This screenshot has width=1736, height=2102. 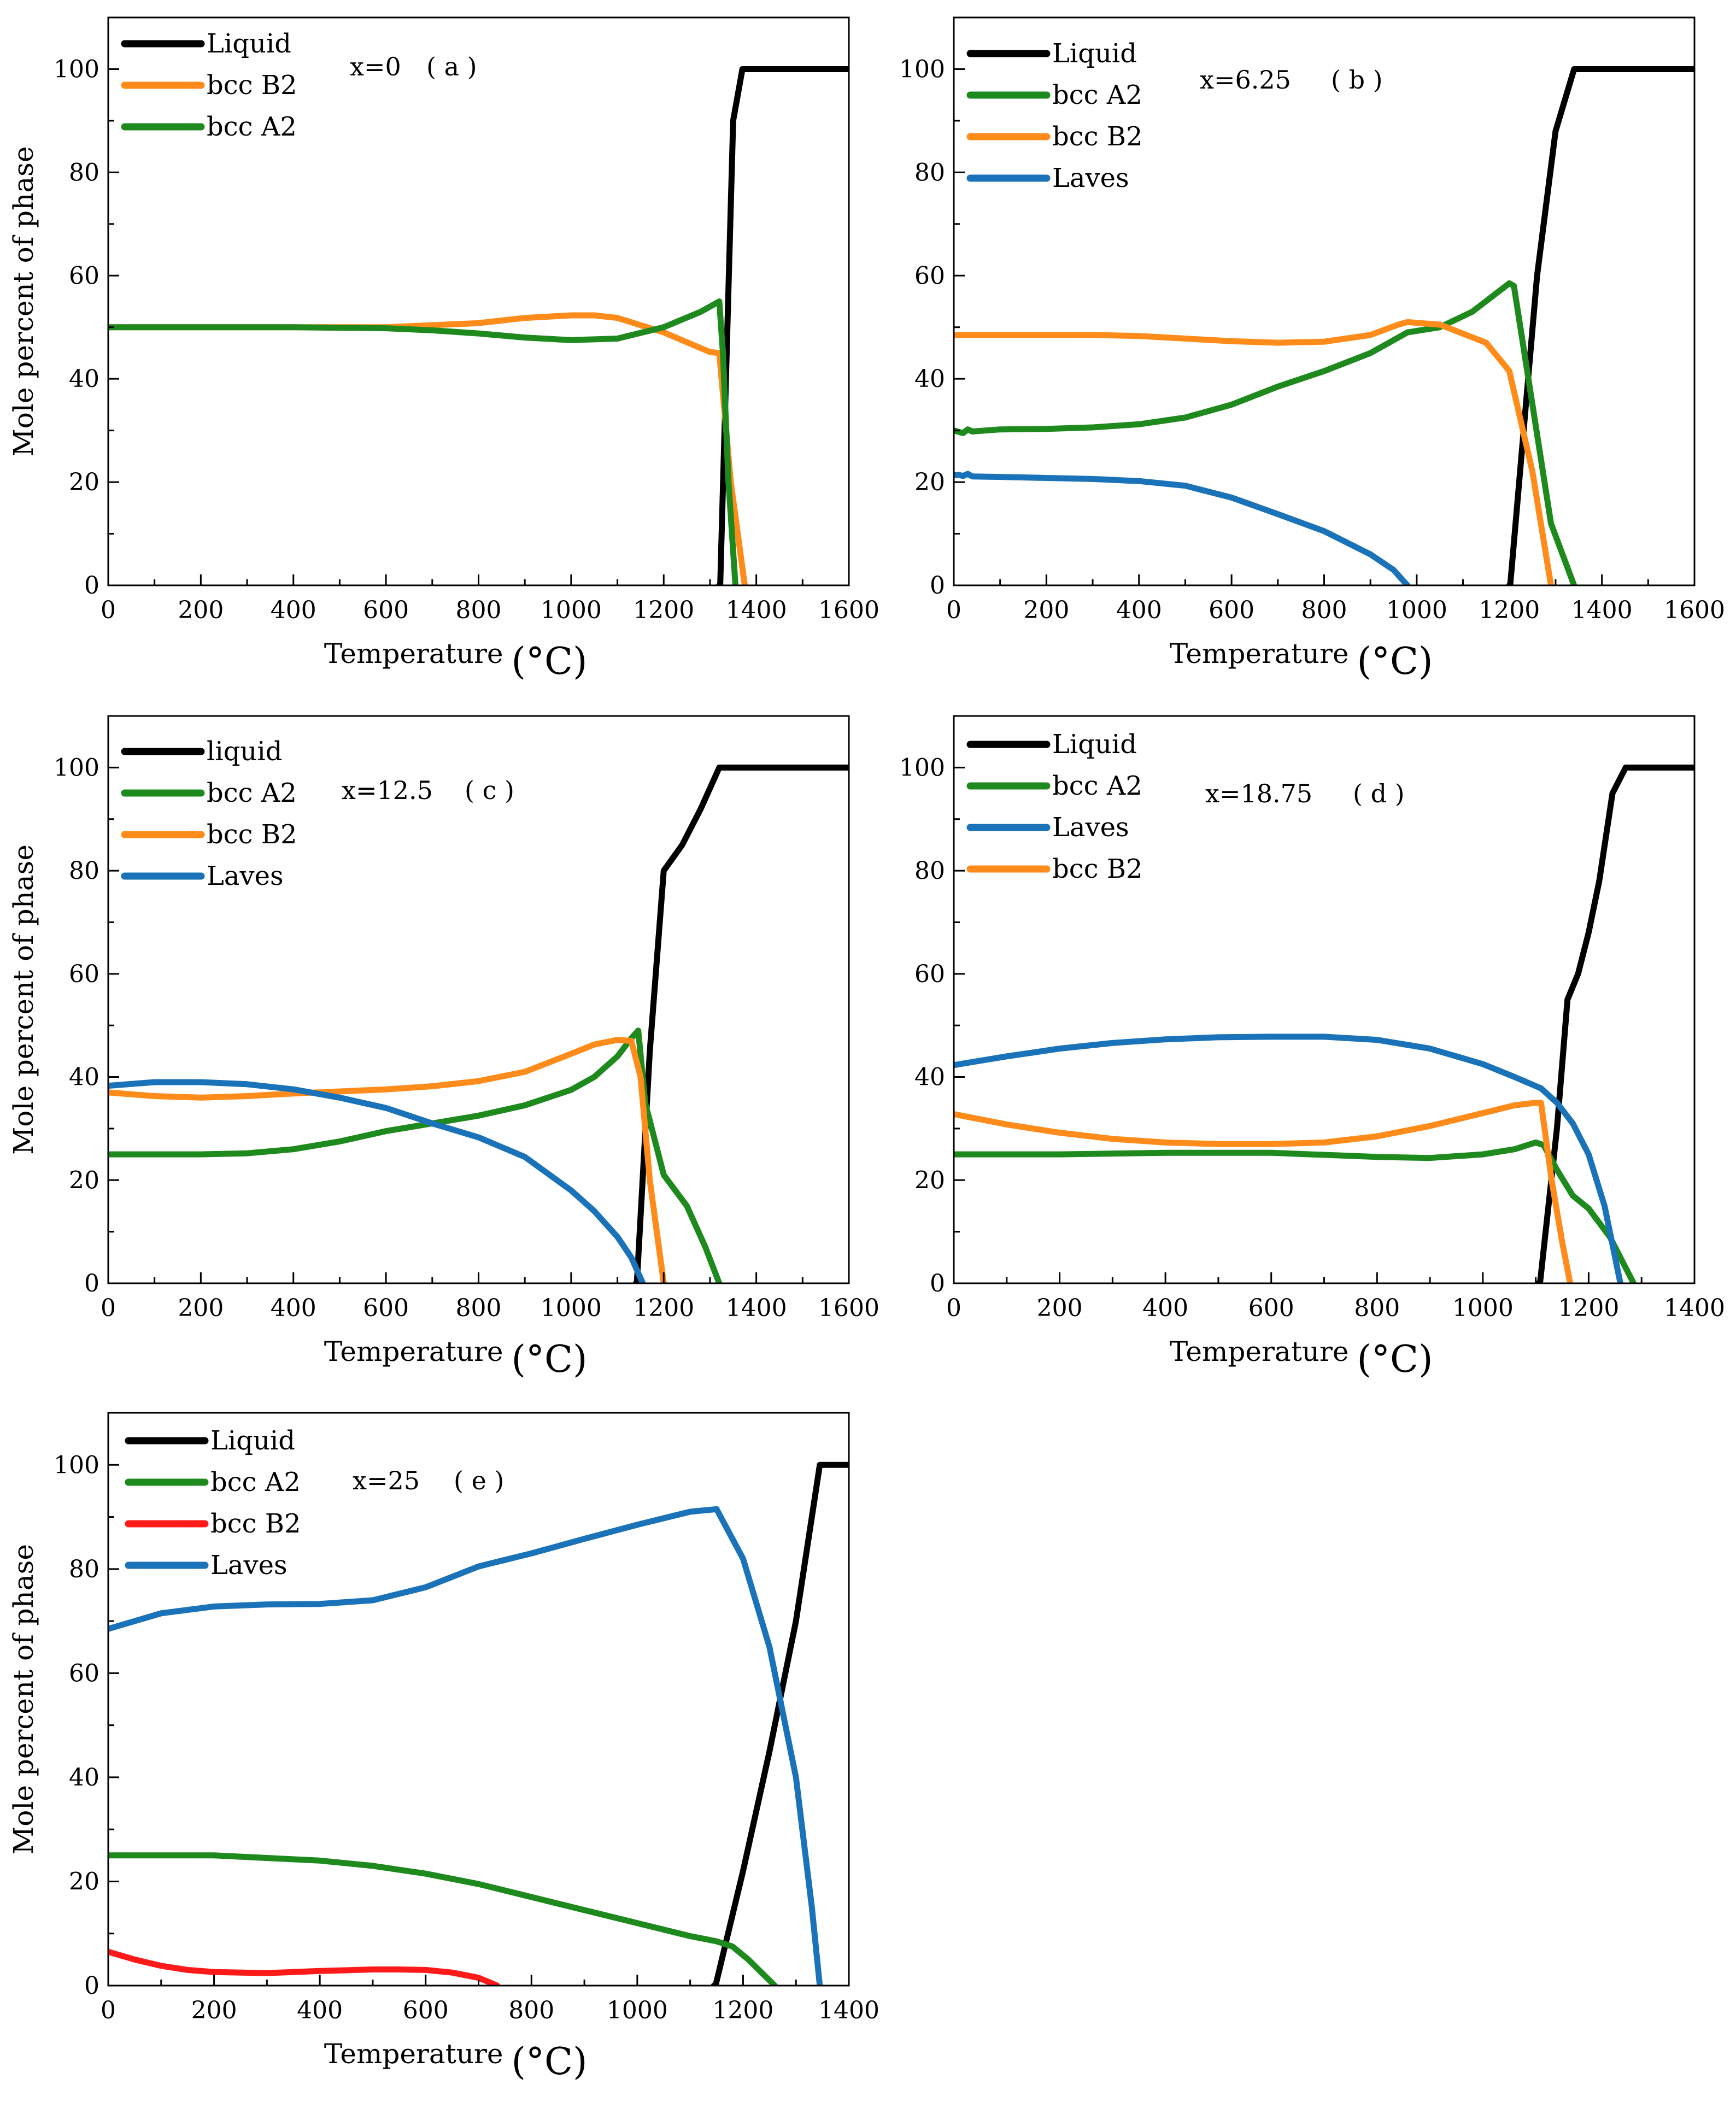 What do you see at coordinates (740, 1023) in the screenshot?
I see `series-line-liquid` at bounding box center [740, 1023].